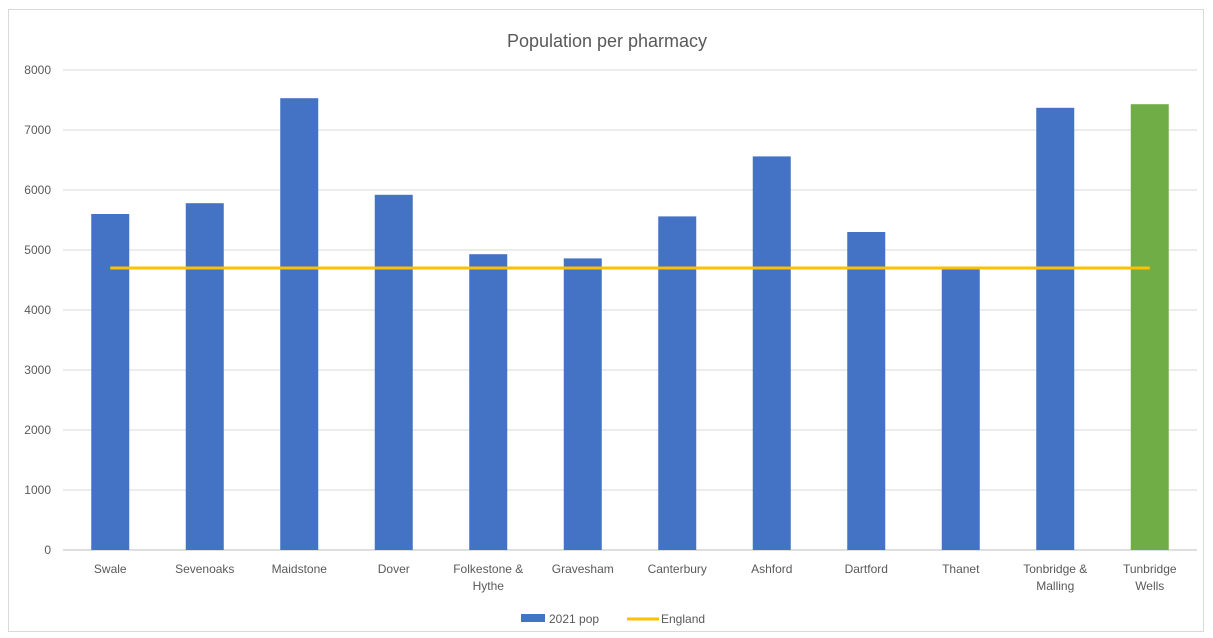 The width and height of the screenshot is (1213, 638). I want to click on y-tick-label: 7000, so click(37, 130).